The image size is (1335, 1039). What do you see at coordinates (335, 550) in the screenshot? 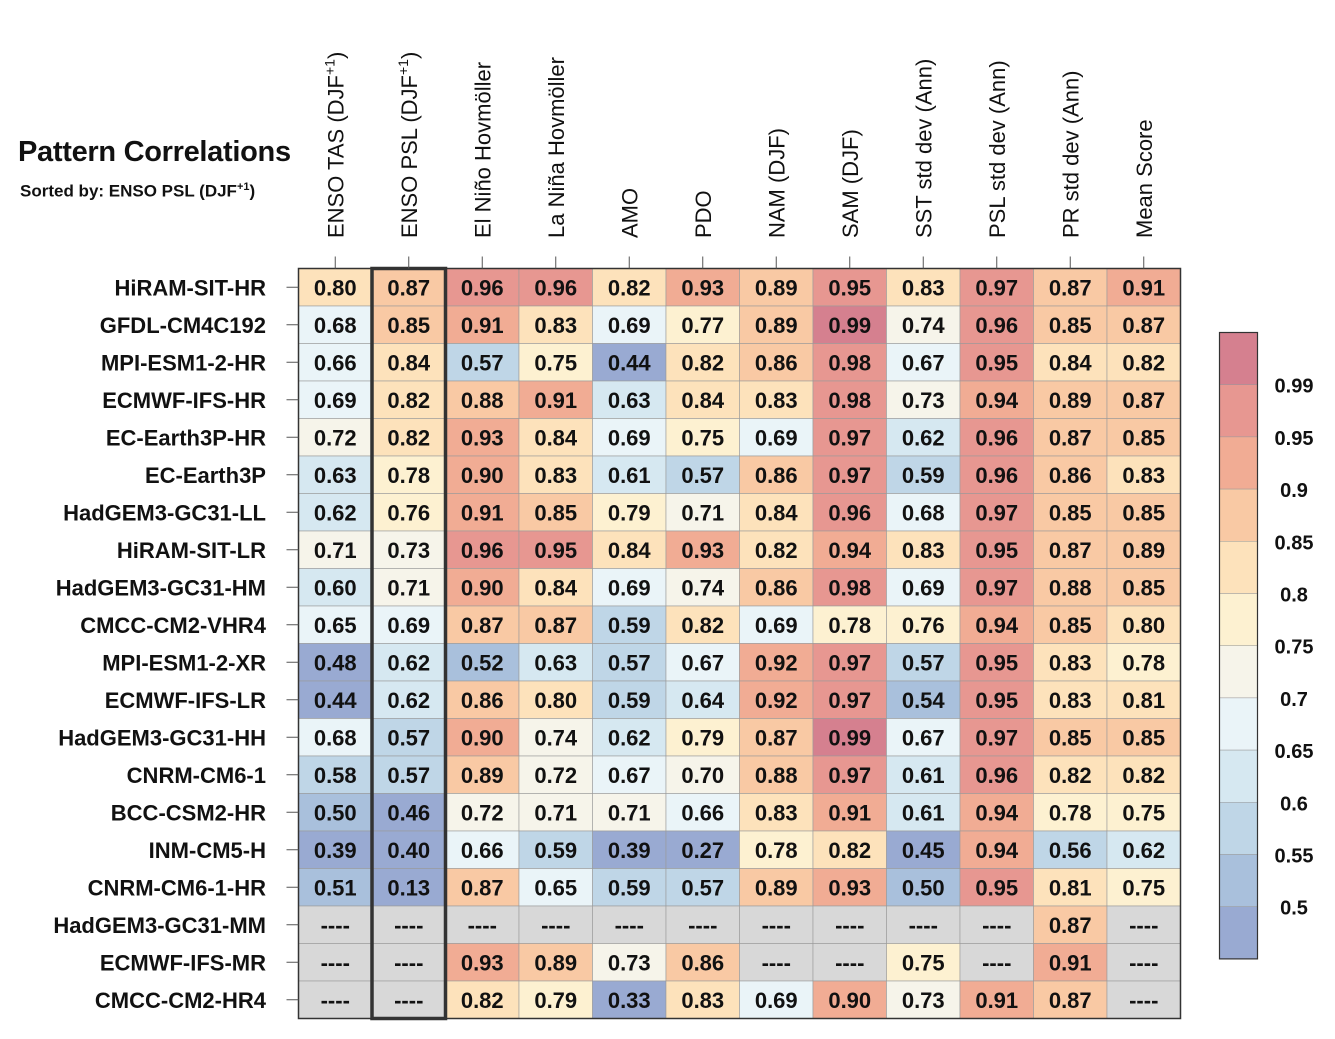
I see `cell-value-label: 0.71` at bounding box center [335, 550].